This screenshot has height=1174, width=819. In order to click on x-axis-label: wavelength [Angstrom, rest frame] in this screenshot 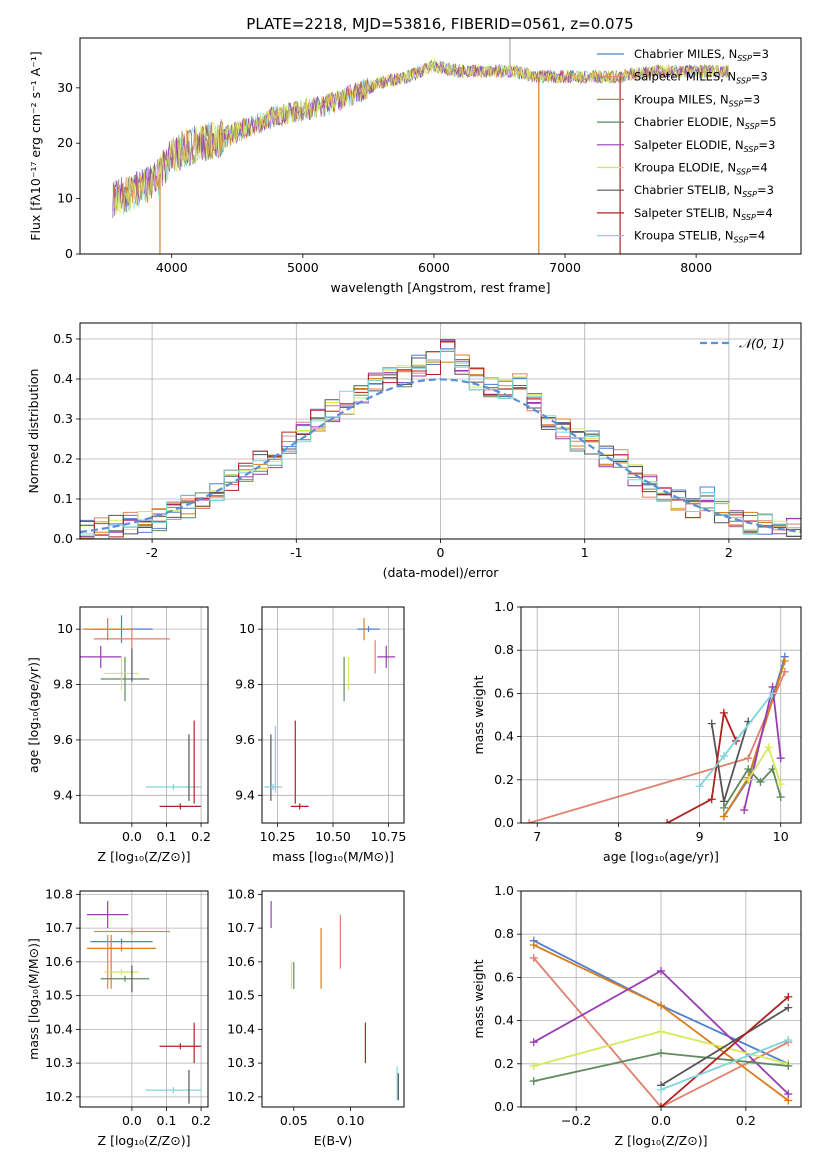, I will do `click(440, 287)`.